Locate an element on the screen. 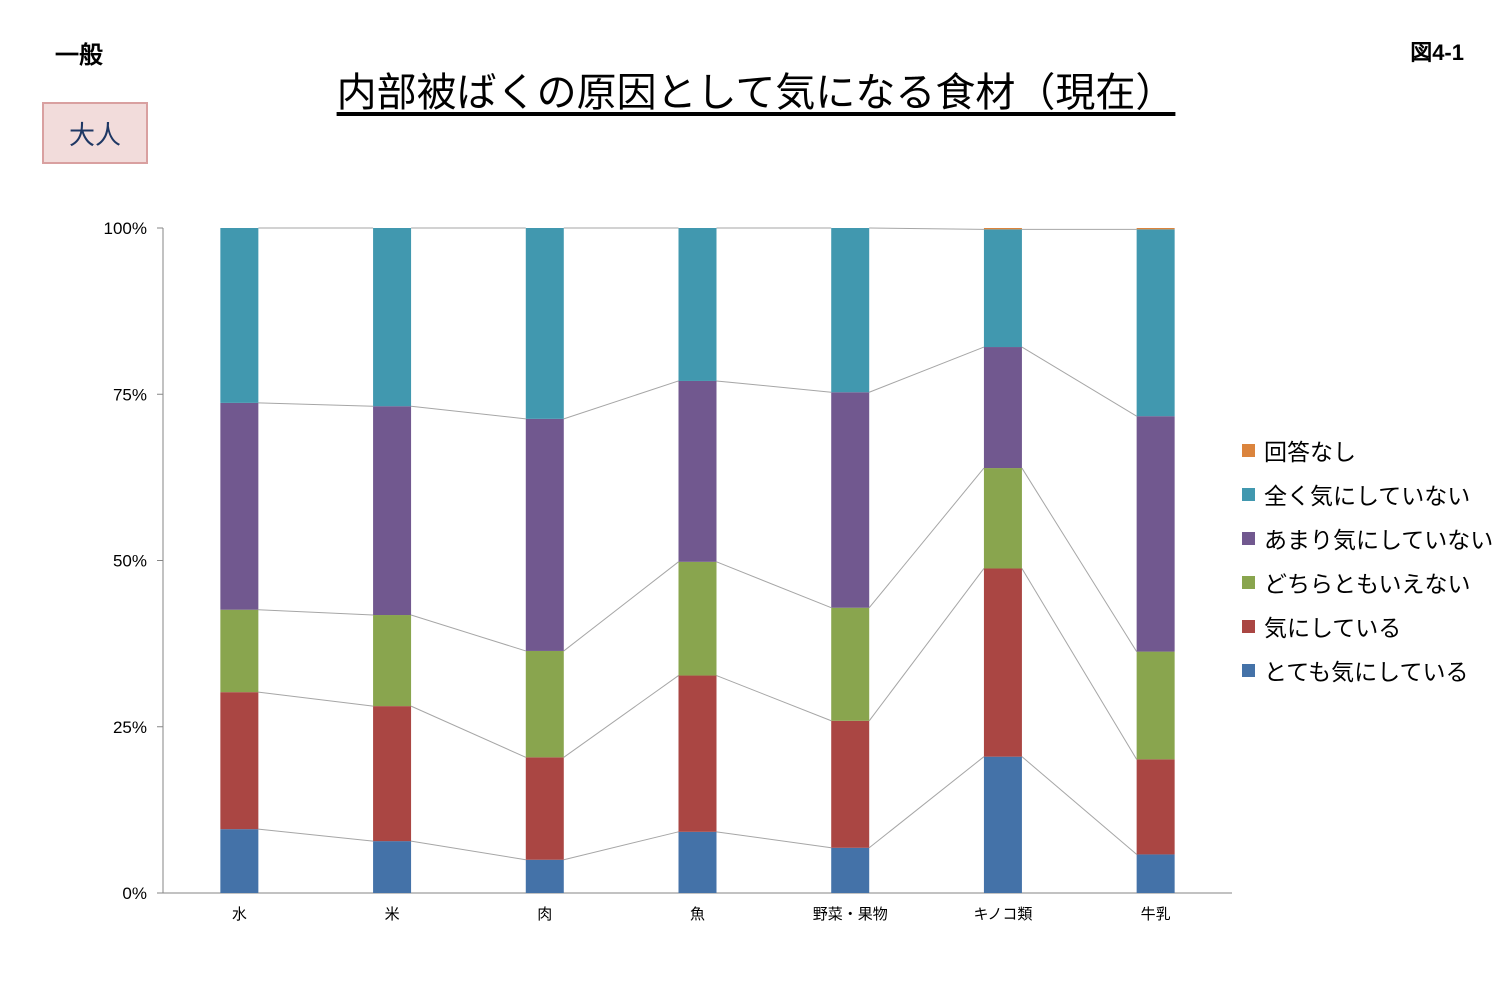 Image resolution: width=1512 pixels, height=1008 pixels. category-label: 一般 is located at coordinates (79, 55).